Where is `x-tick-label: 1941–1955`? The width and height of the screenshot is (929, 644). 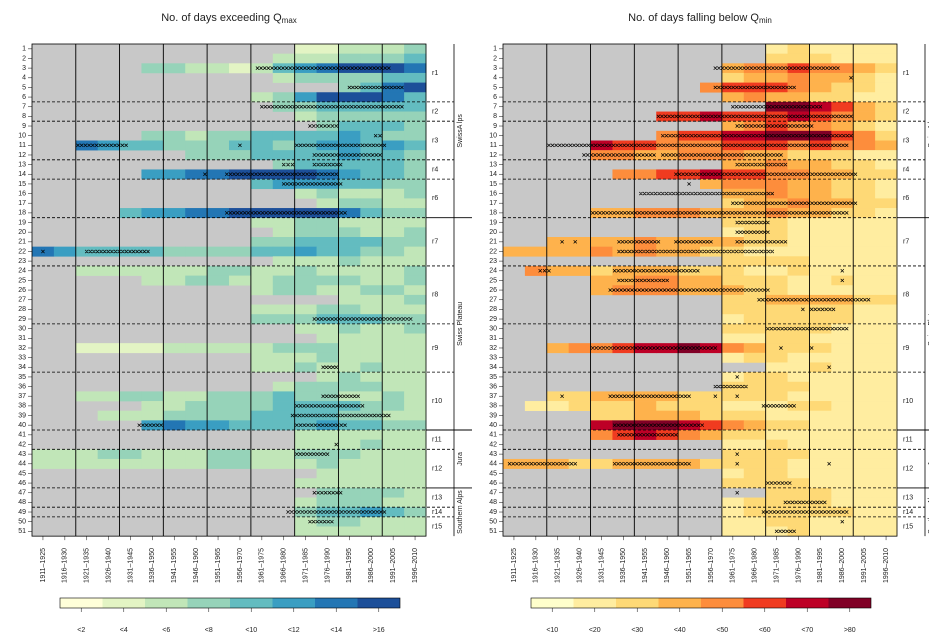
x-tick-label: 1941–1955 is located at coordinates (174, 565).